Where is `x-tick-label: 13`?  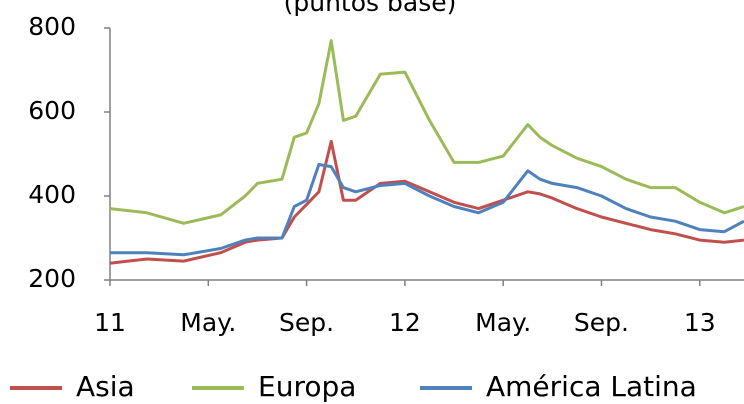 x-tick-label: 13 is located at coordinates (700, 322).